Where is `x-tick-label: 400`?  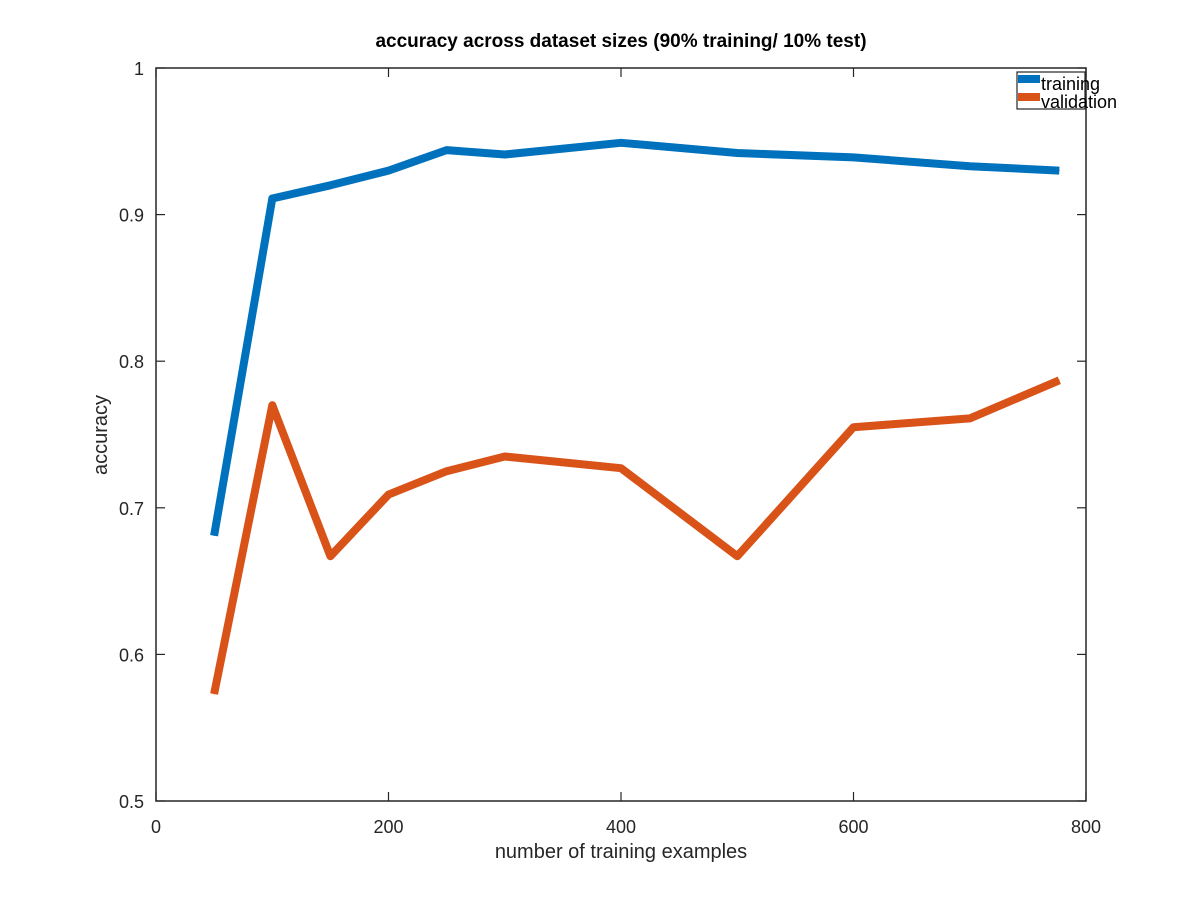
x-tick-label: 400 is located at coordinates (621, 827).